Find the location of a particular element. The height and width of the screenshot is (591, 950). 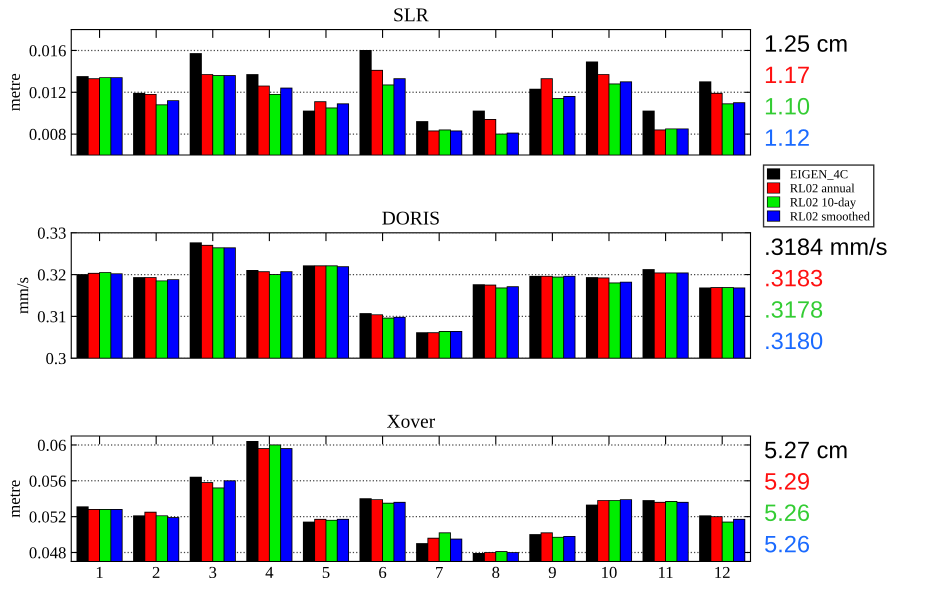

legend-label: RL02 annual is located at coordinates (822, 188).